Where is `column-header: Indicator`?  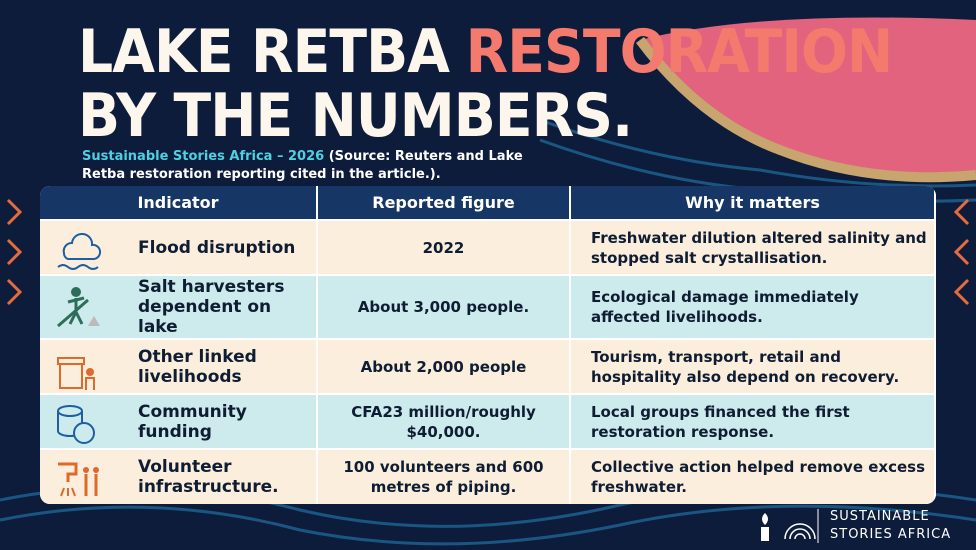
column-header: Indicator is located at coordinates (179, 203).